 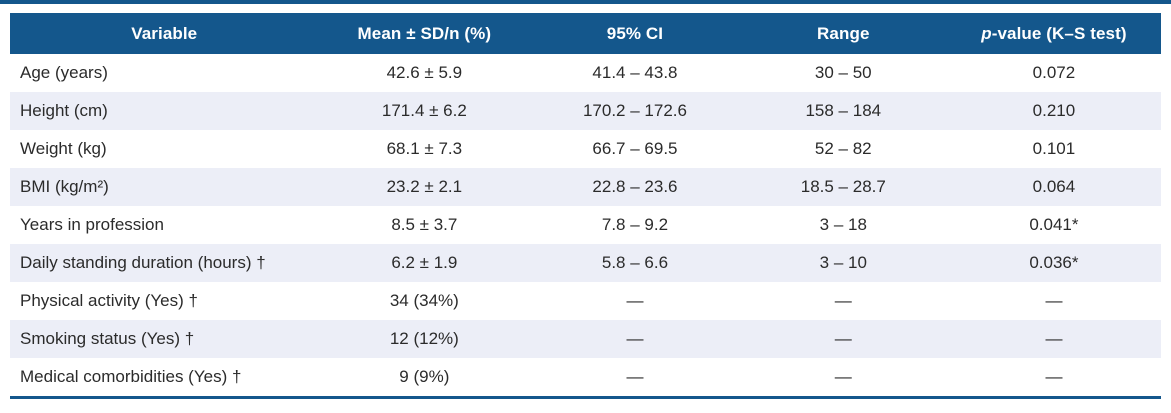 What do you see at coordinates (843, 33) in the screenshot?
I see `col-header-range: Range` at bounding box center [843, 33].